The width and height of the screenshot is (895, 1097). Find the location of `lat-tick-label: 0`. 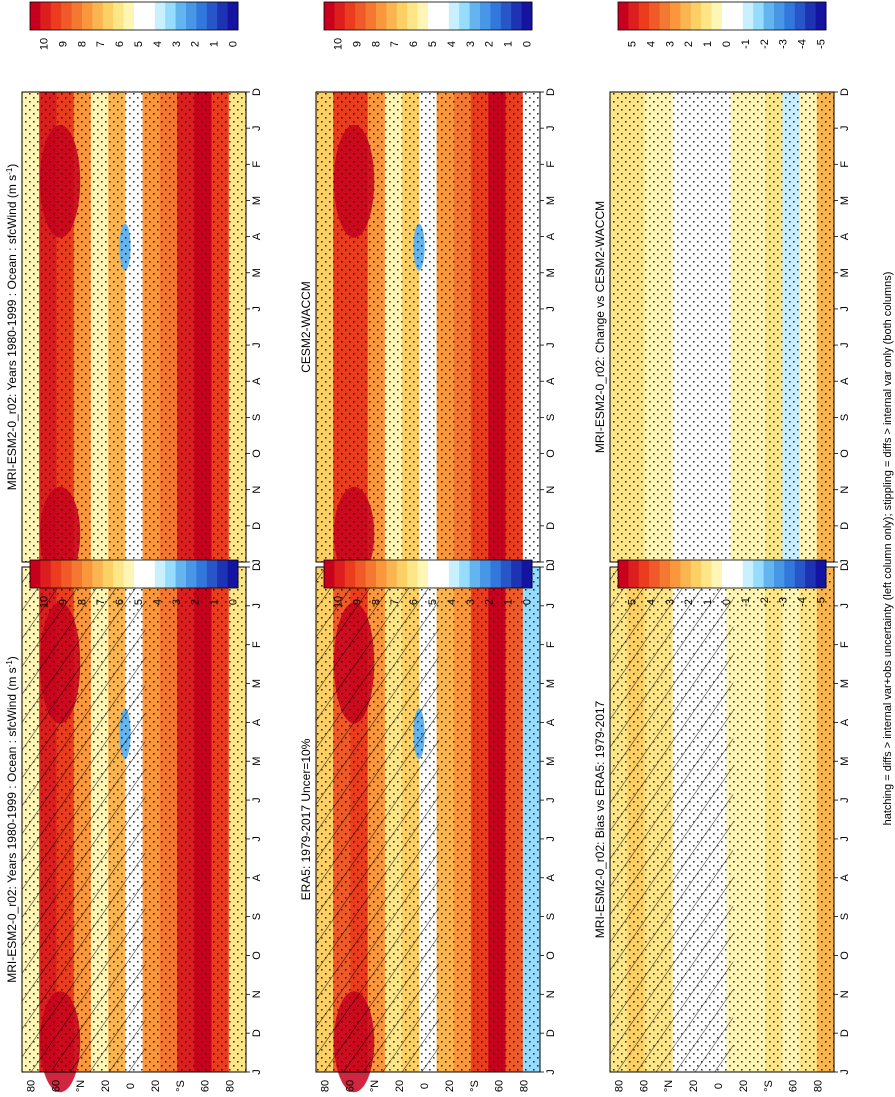

lat-tick-label: 0 is located at coordinates (719, 1086).